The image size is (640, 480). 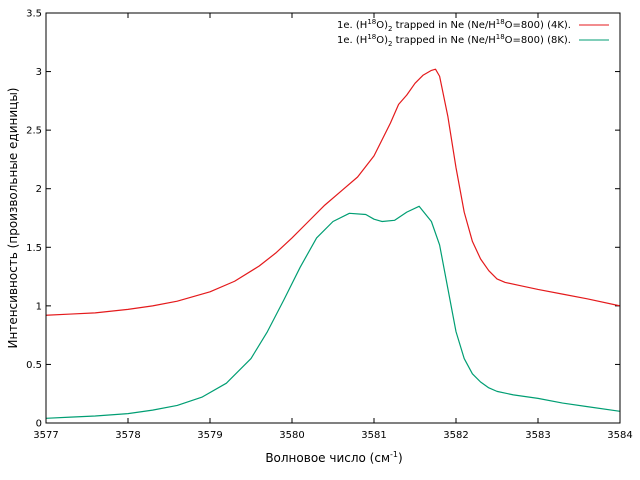 What do you see at coordinates (34, 365) in the screenshot?
I see `y-tick-label: 0.5` at bounding box center [34, 365].